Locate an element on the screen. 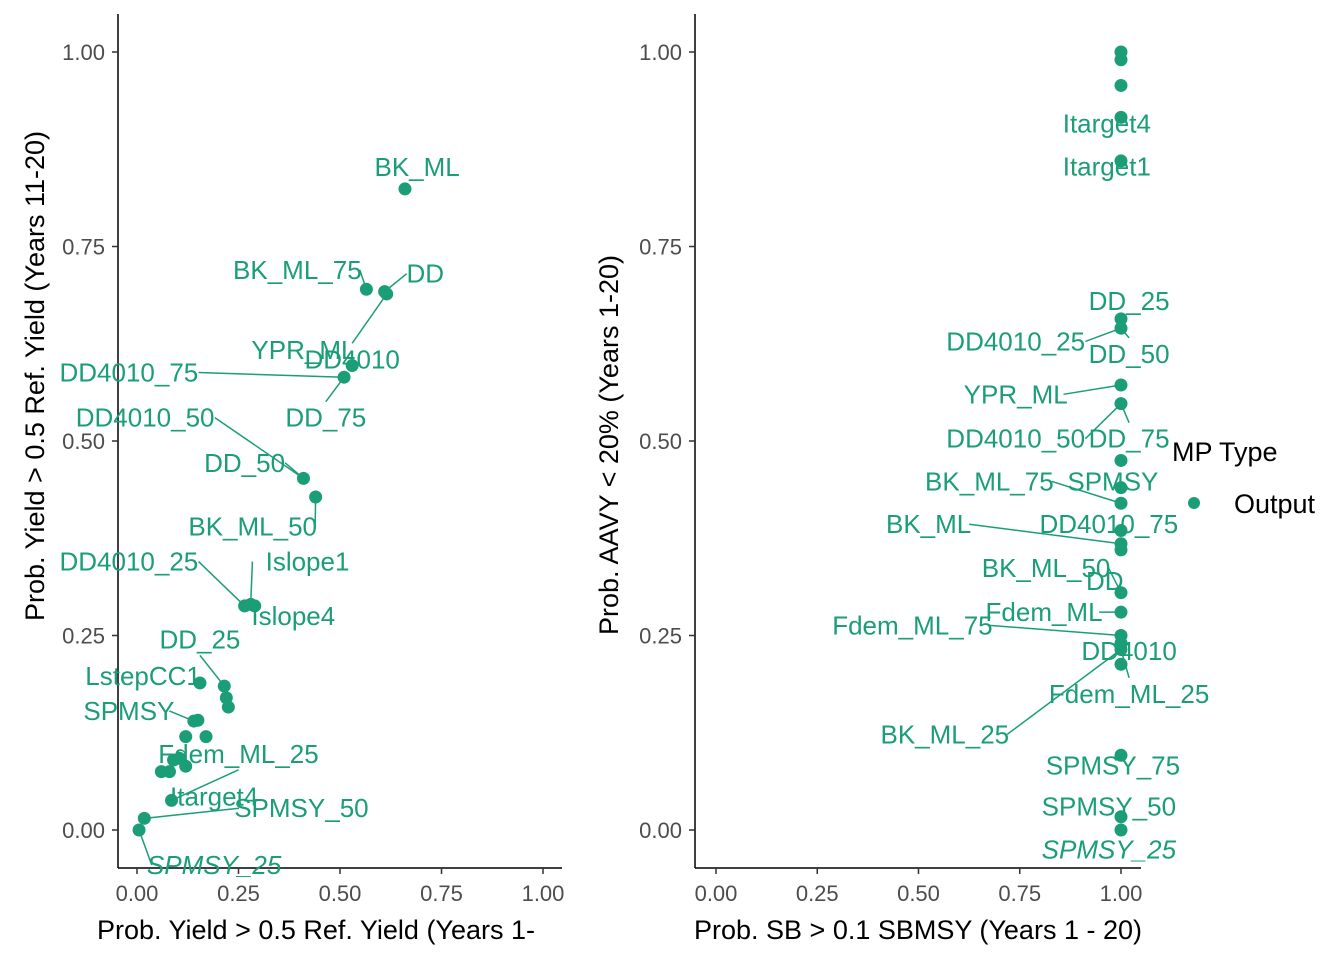  point-label: BK_ML_50 is located at coordinates (1046, 568).